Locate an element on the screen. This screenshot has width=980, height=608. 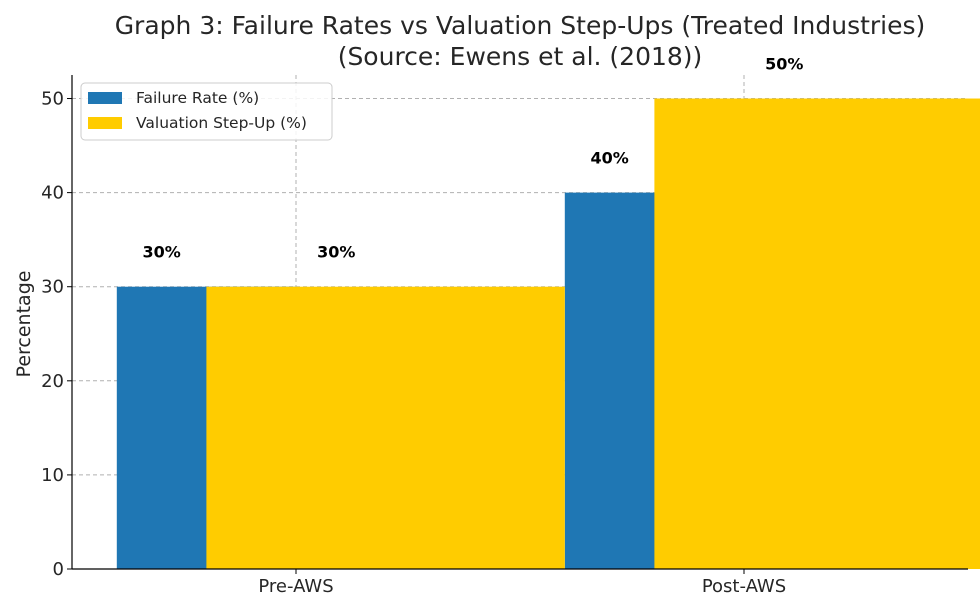
chart-title-line-2: (Source: Ewens et al. (2018)) is located at coordinates (520, 56).